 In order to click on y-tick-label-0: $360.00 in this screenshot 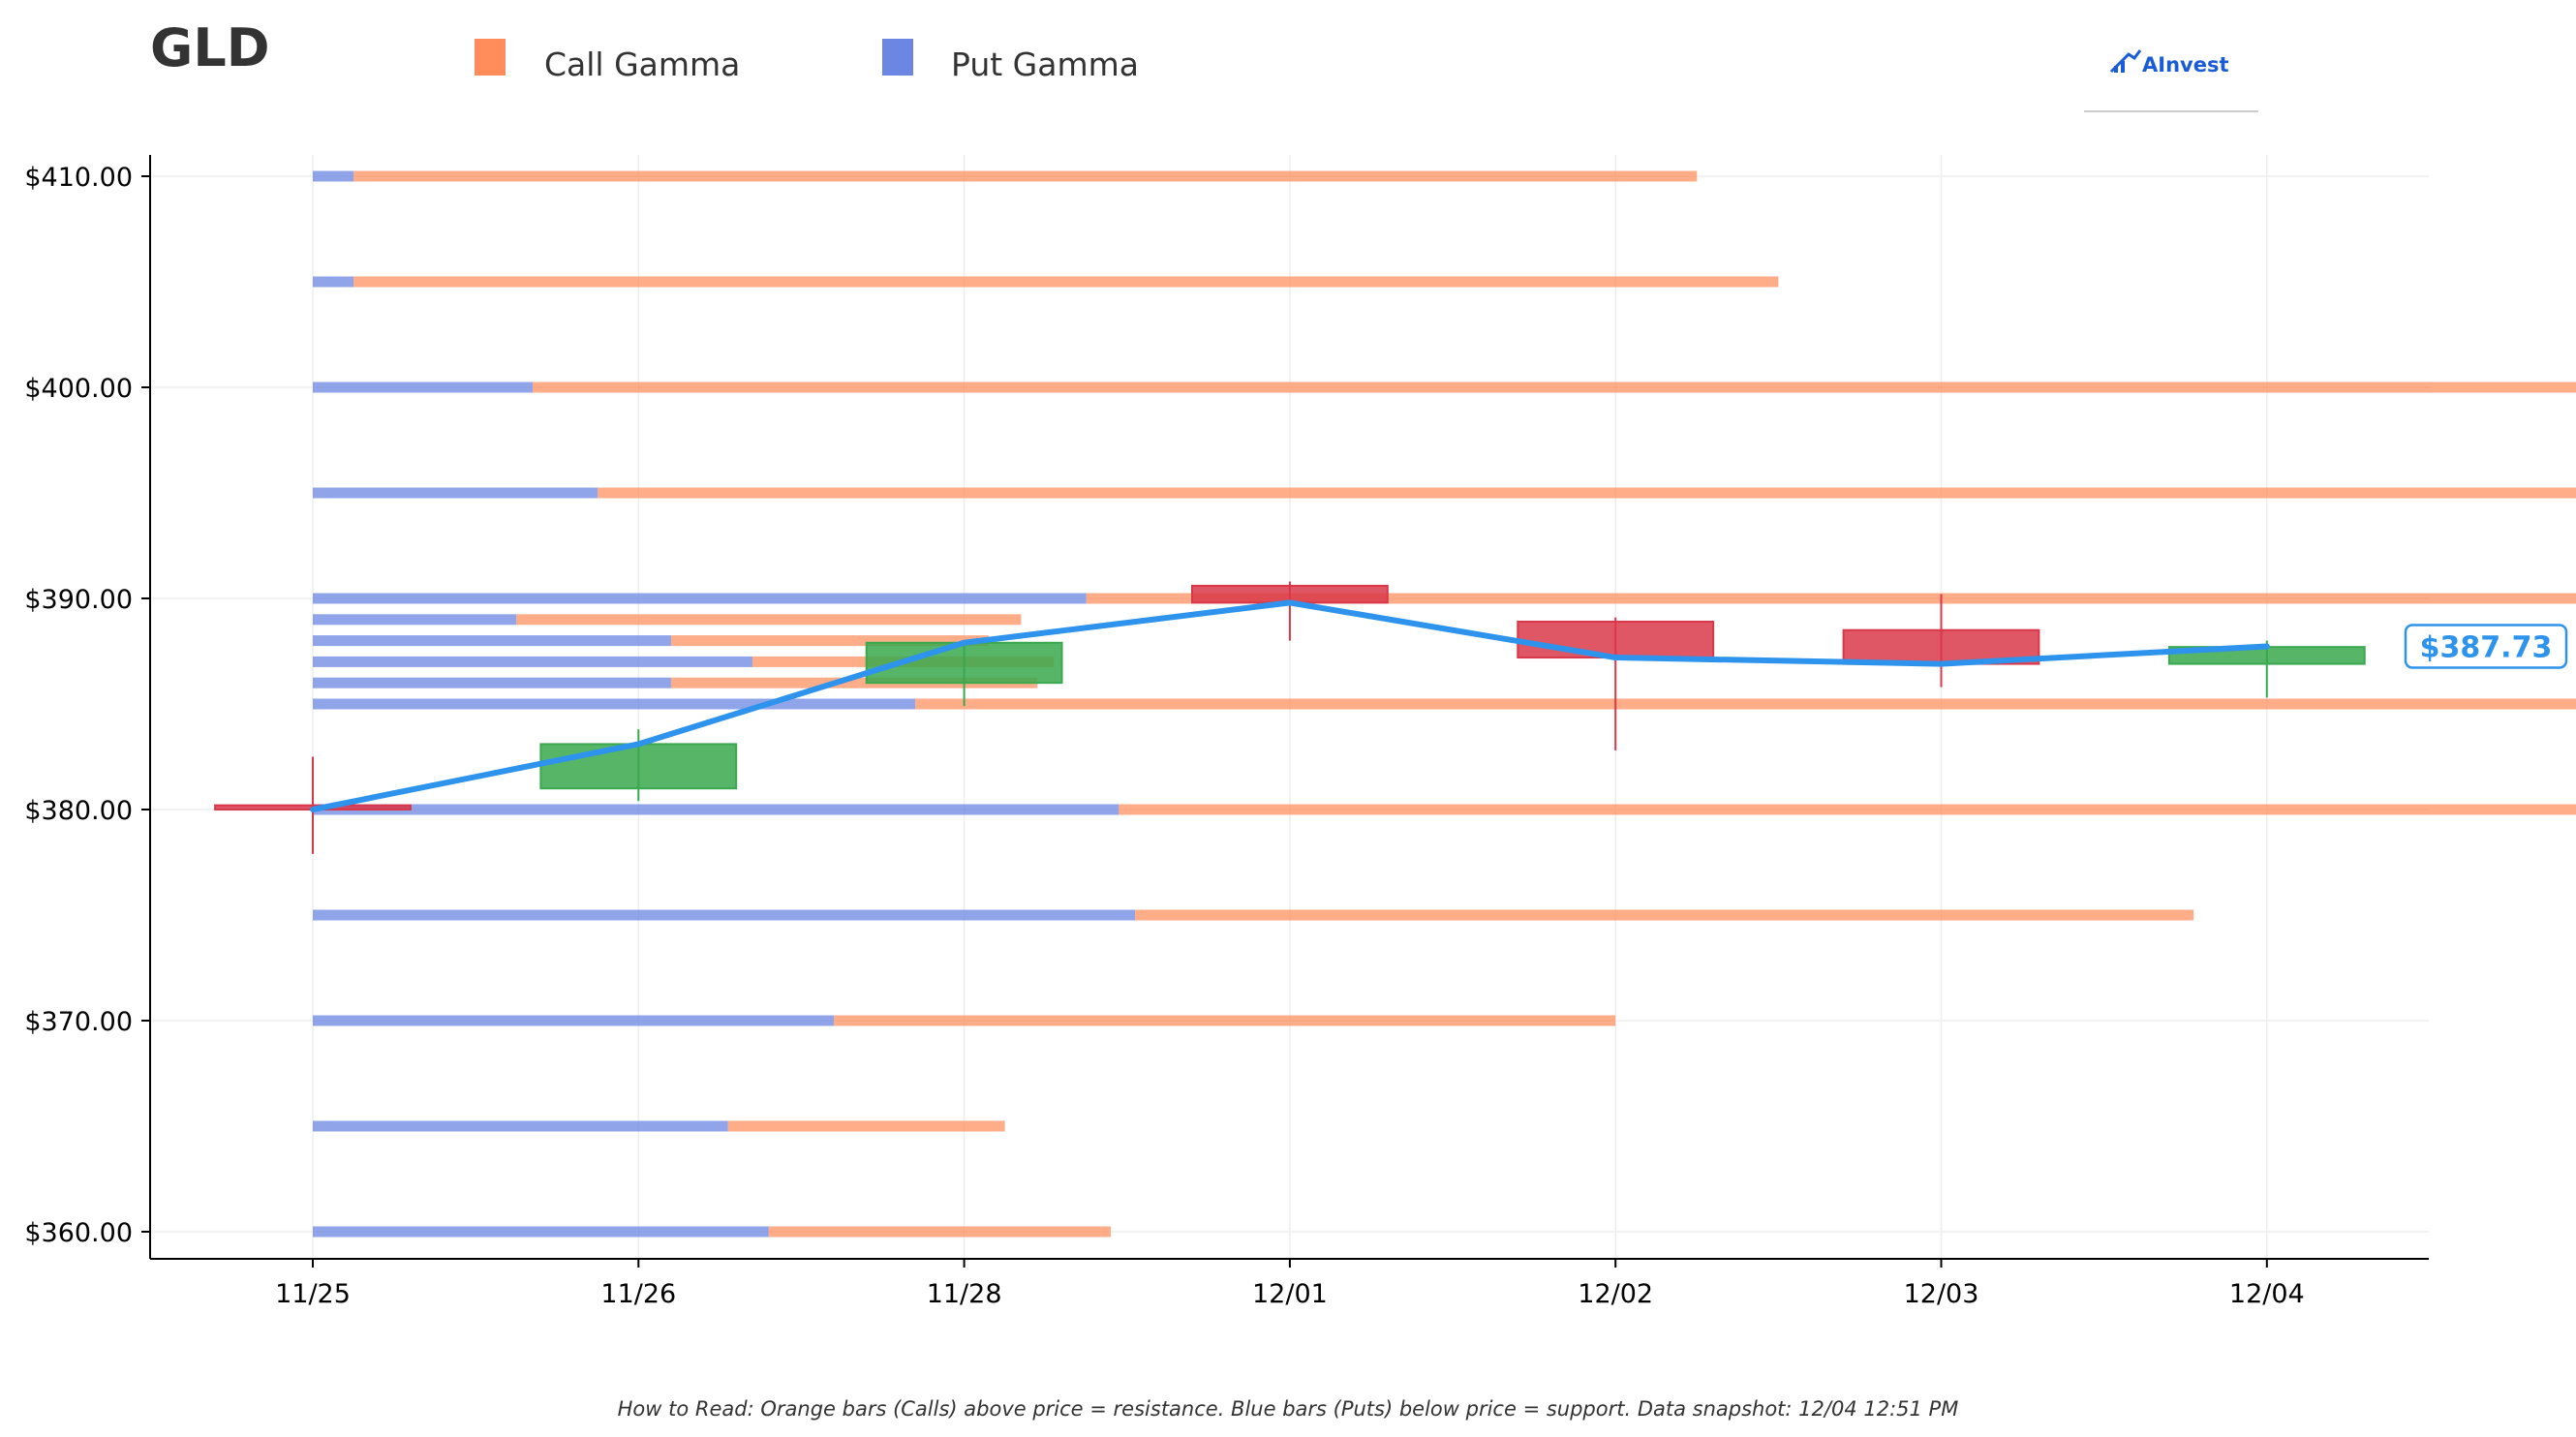, I will do `click(78, 1233)`.